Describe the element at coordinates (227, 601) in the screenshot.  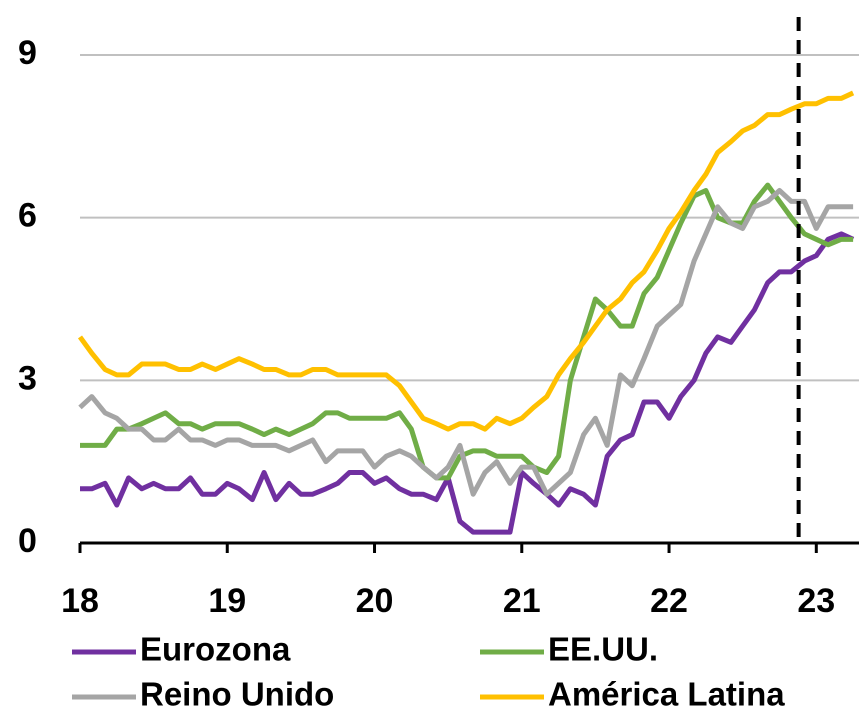
I see `x-tick-label: 19` at that location.